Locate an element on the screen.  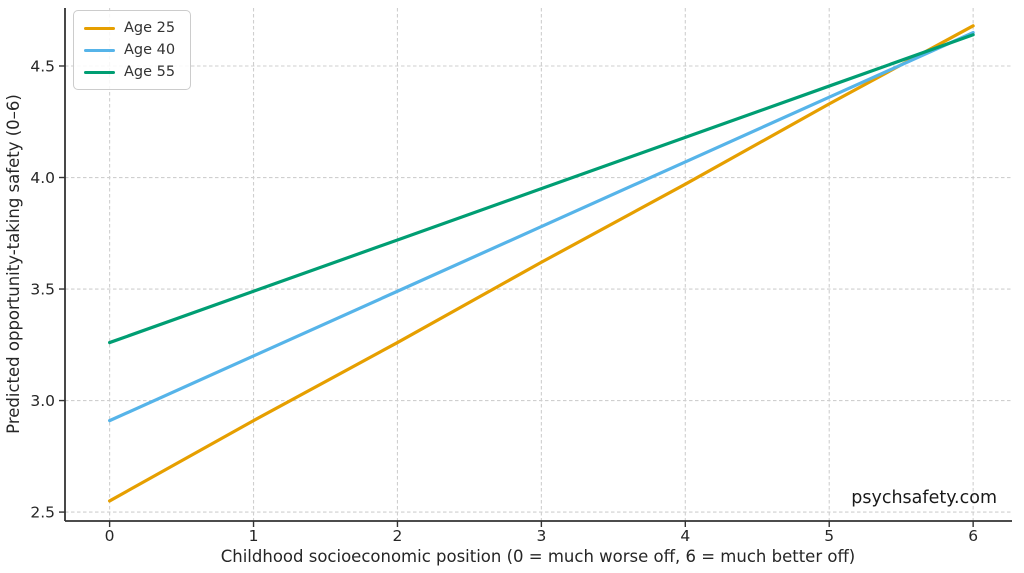
watermark-text: psychsafety.com is located at coordinates (924, 498).